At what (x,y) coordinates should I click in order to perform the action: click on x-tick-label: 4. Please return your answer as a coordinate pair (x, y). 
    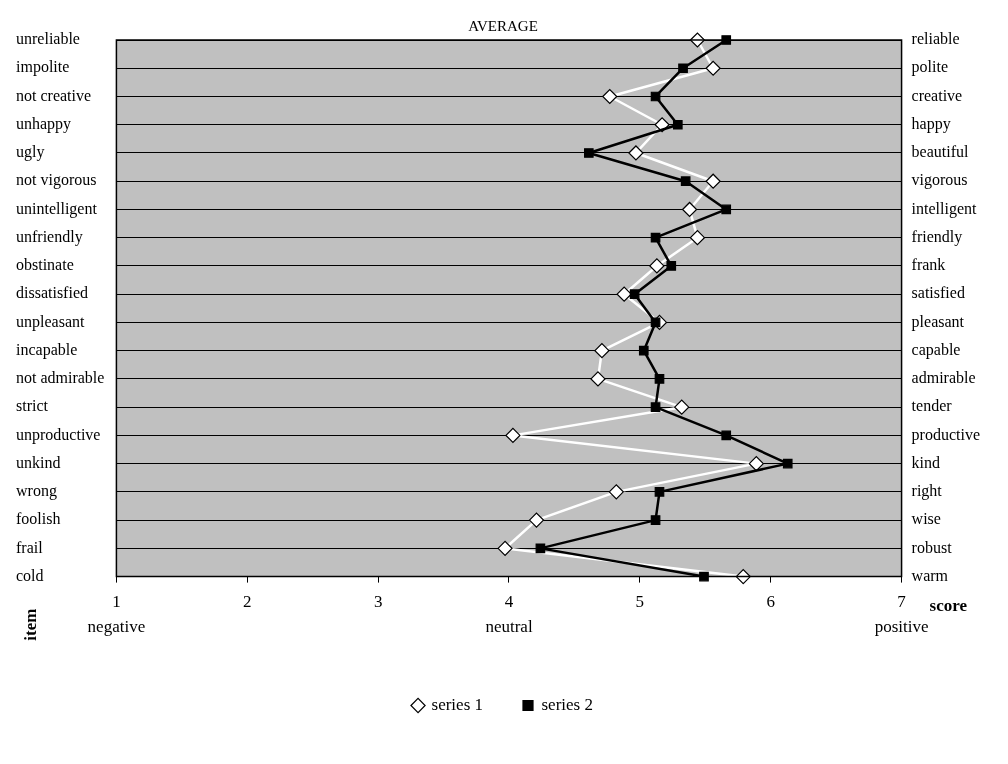
    Looking at the image, I should click on (509, 602).